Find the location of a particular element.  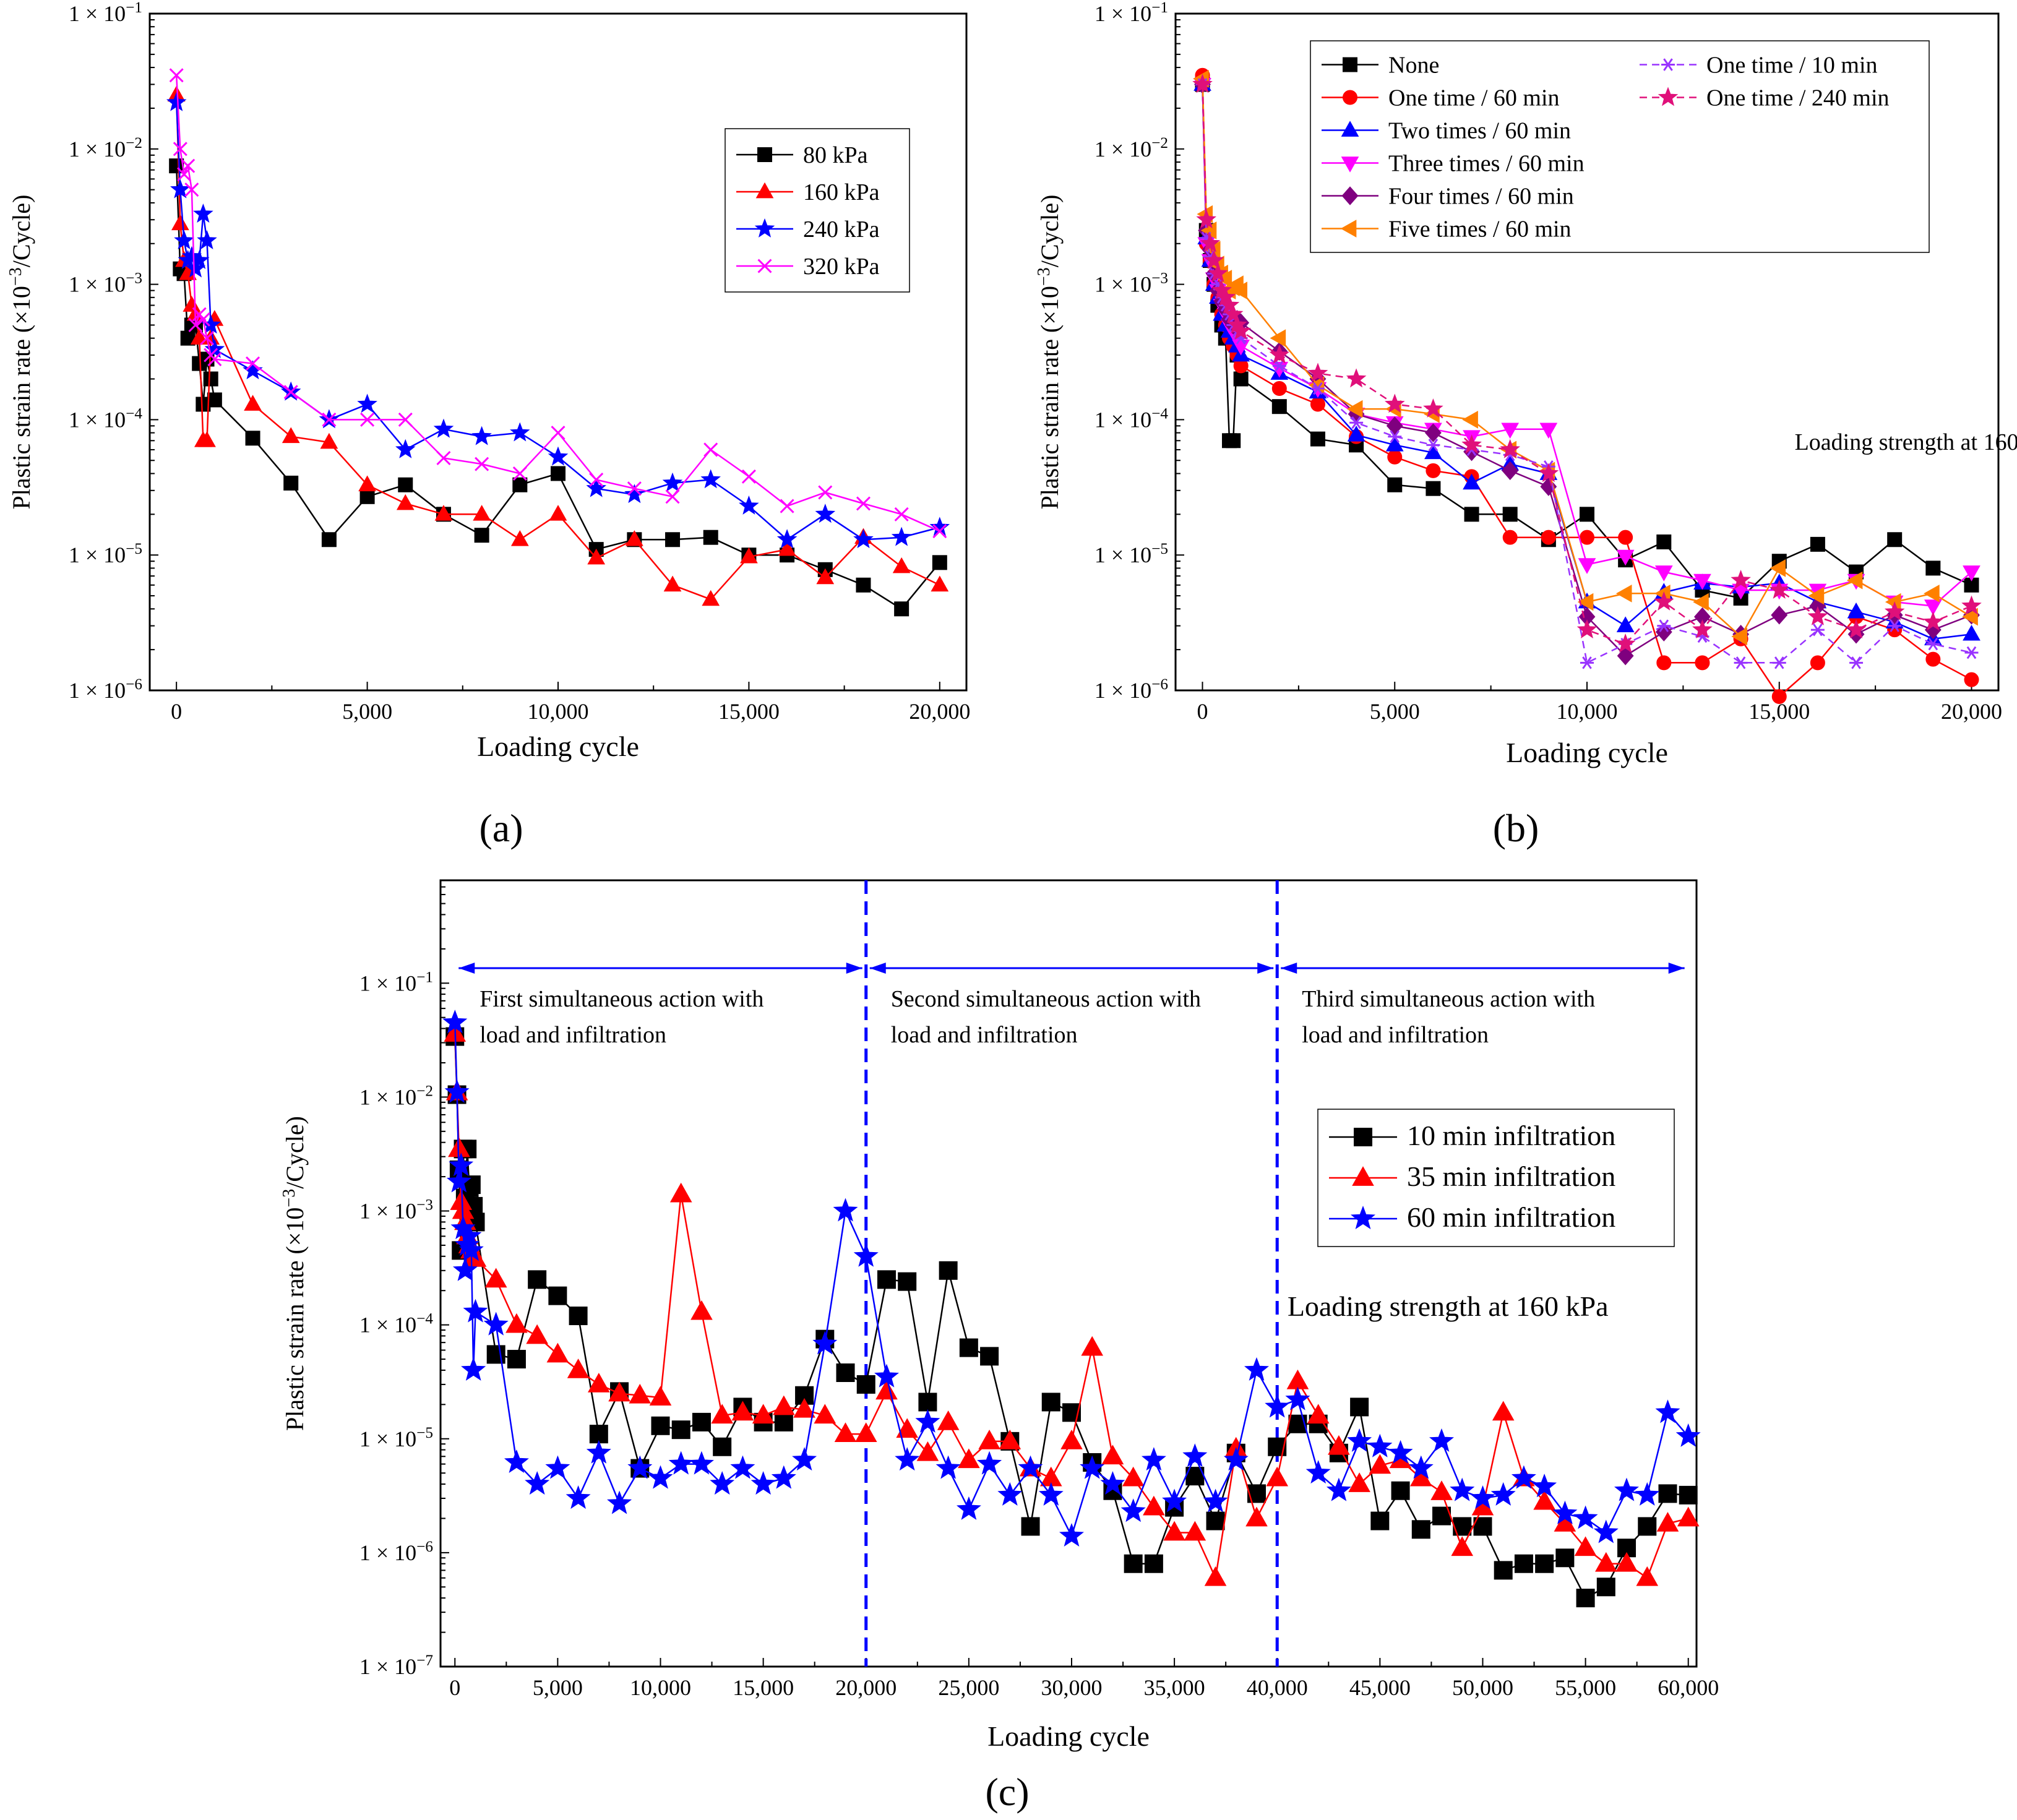

phase-label-line1: Third simultaneous action with is located at coordinates (1448, 999).